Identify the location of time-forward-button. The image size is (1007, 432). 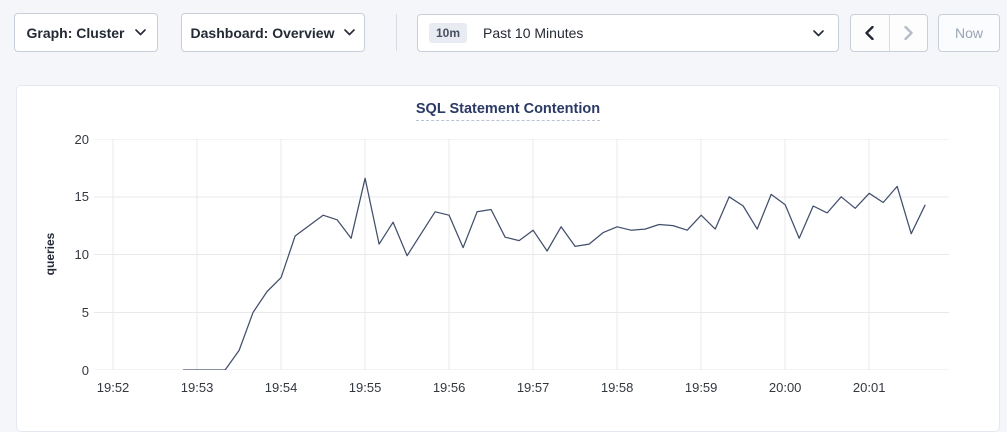
(909, 33).